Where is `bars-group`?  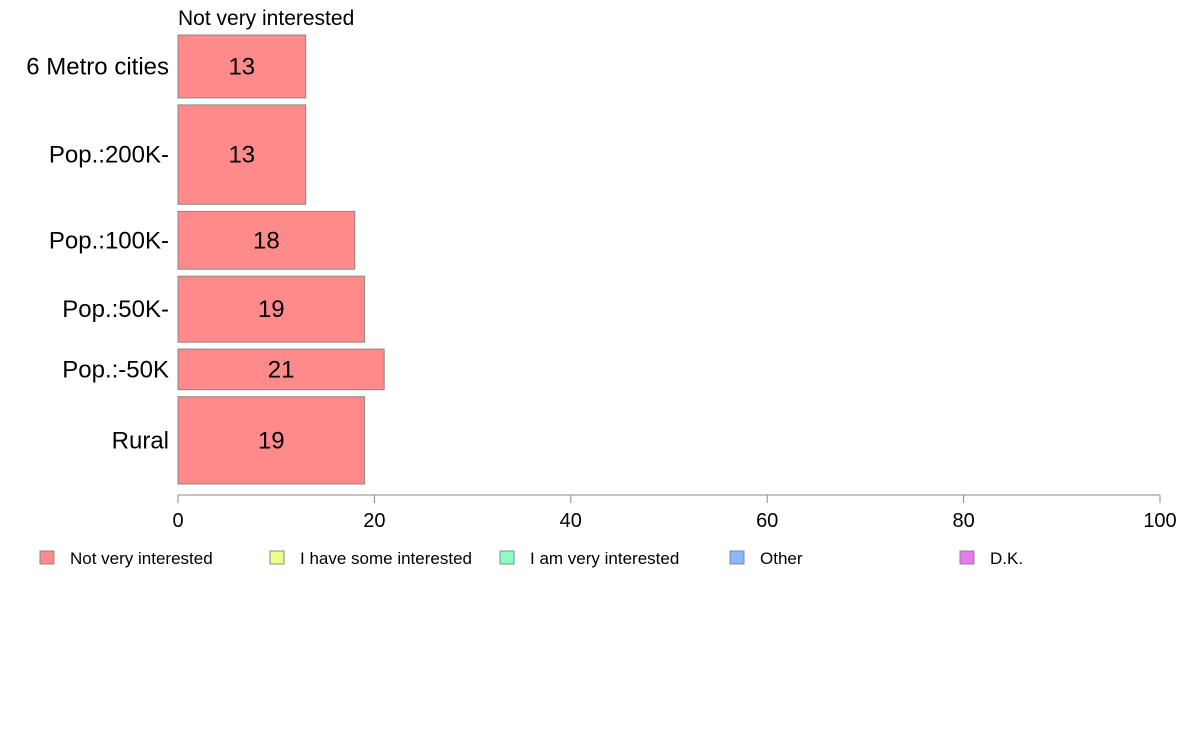
bars-group is located at coordinates (281, 259).